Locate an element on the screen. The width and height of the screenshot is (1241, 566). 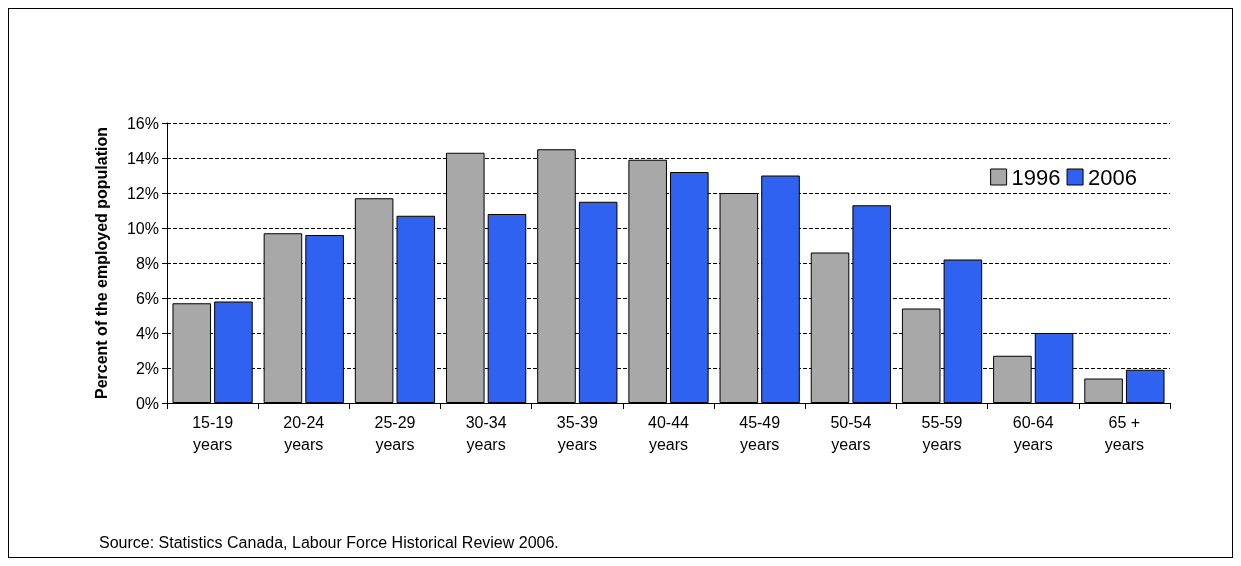
y-tick-label: 8% is located at coordinates (147, 263).